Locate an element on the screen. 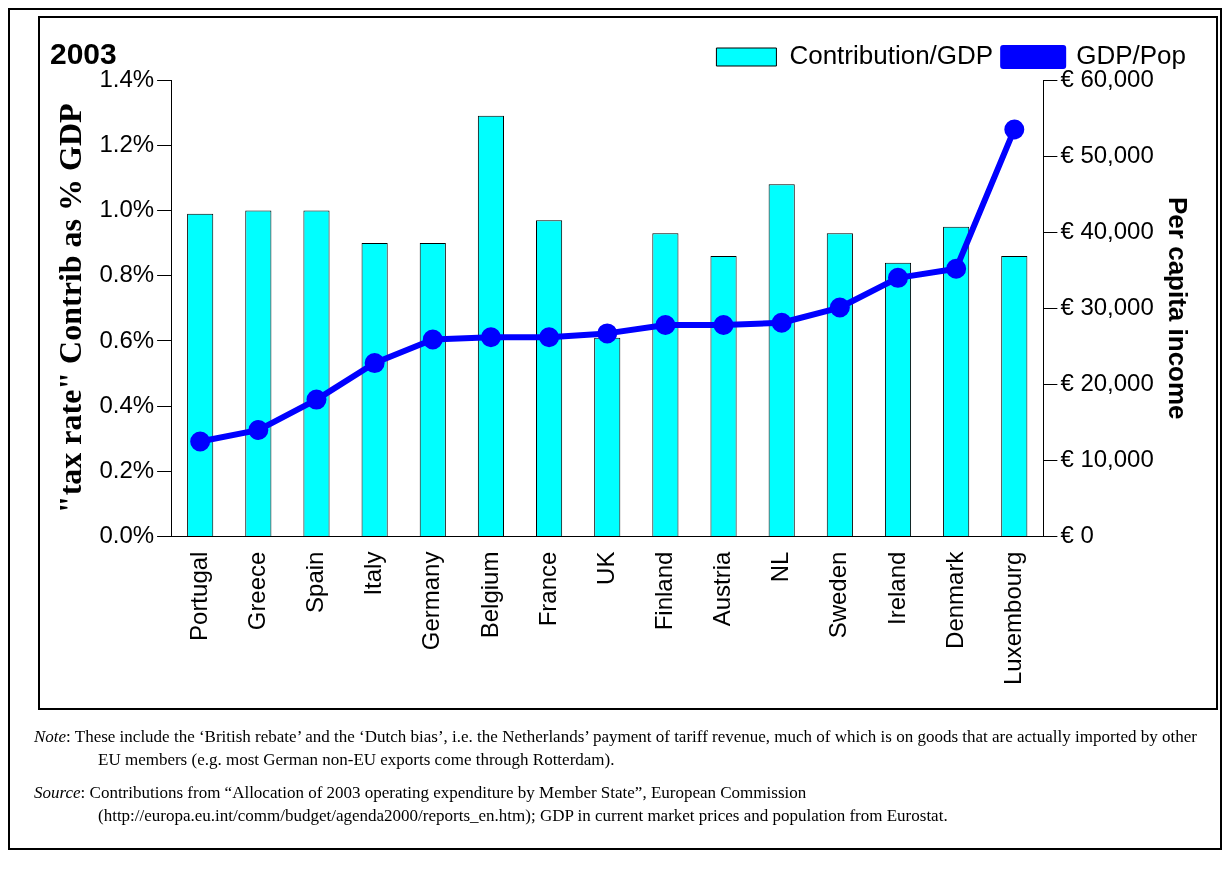 Image resolution: width=1230 pixels, height=879 pixels. x-tick-label: France is located at coordinates (547, 589).